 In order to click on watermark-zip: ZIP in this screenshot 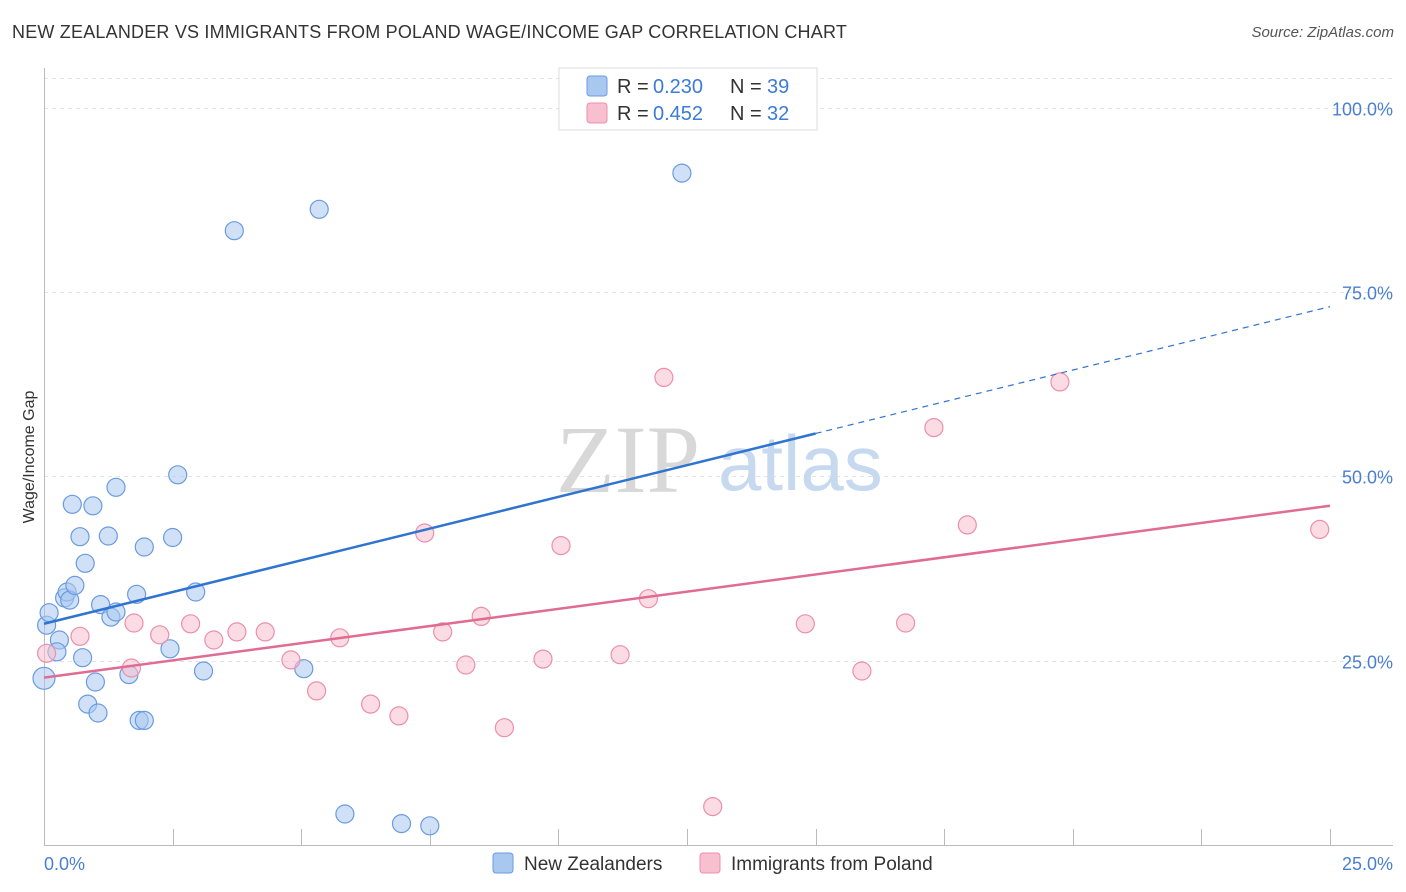, I will do `click(628, 459)`.